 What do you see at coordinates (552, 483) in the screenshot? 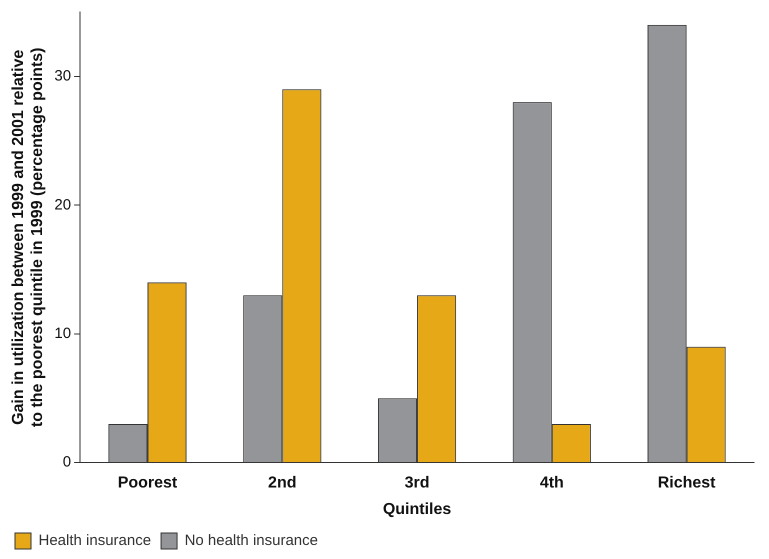
I see `x-tick-label: 4th` at bounding box center [552, 483].